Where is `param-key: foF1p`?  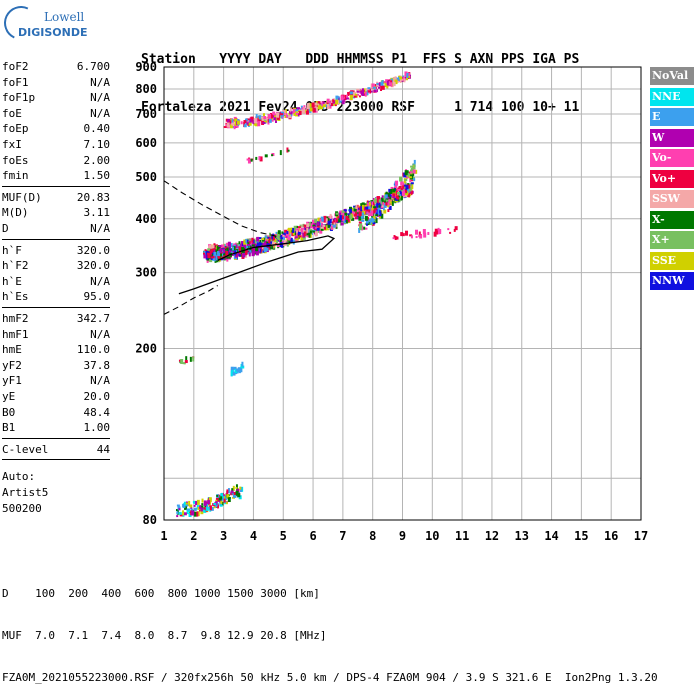 param-key: foF1p is located at coordinates (19, 98).